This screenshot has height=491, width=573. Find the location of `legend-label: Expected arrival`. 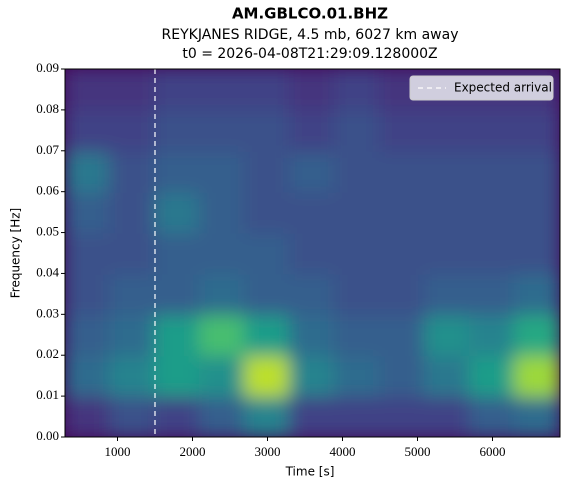

legend-label: Expected arrival is located at coordinates (503, 88).